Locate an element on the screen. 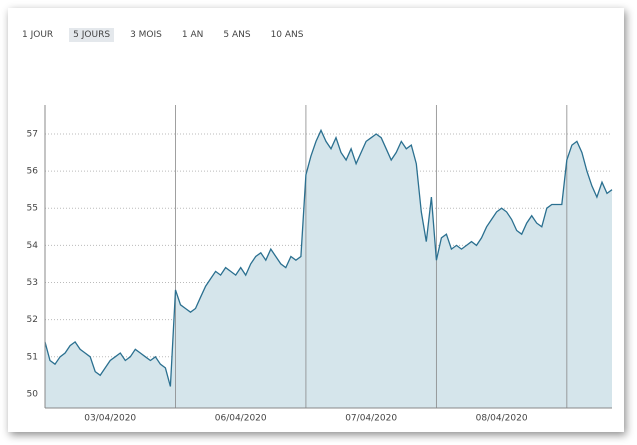 This screenshot has width=637, height=445. range-tab: 10 ANS is located at coordinates (287, 35).